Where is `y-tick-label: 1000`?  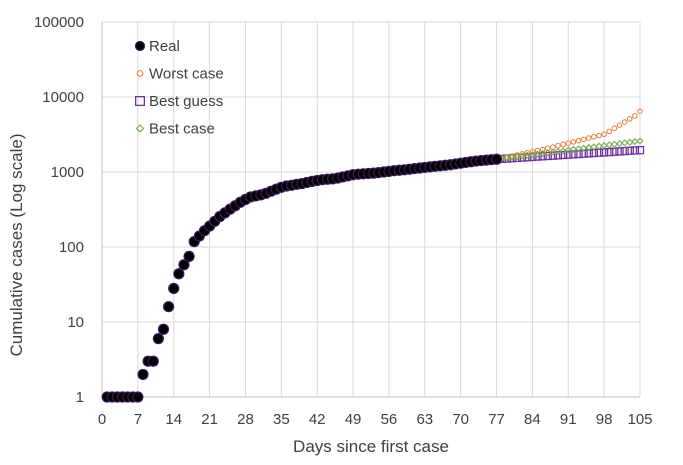
y-tick-label: 1000 is located at coordinates (67, 172).